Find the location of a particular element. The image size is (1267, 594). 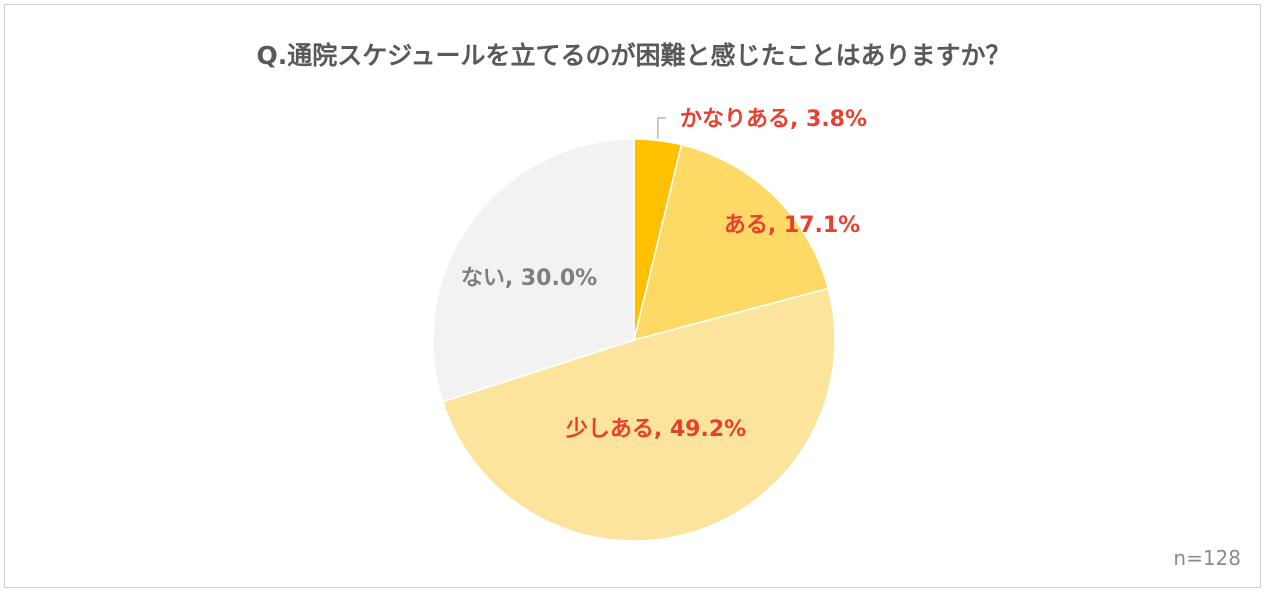

slice-label-4: ない, 30.0% is located at coordinates (529, 278).